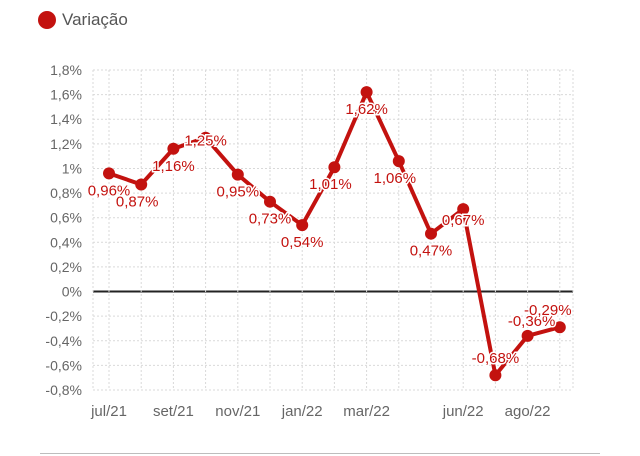  Describe the element at coordinates (496, 358) in the screenshot. I see `data-label: -0,68%` at that location.